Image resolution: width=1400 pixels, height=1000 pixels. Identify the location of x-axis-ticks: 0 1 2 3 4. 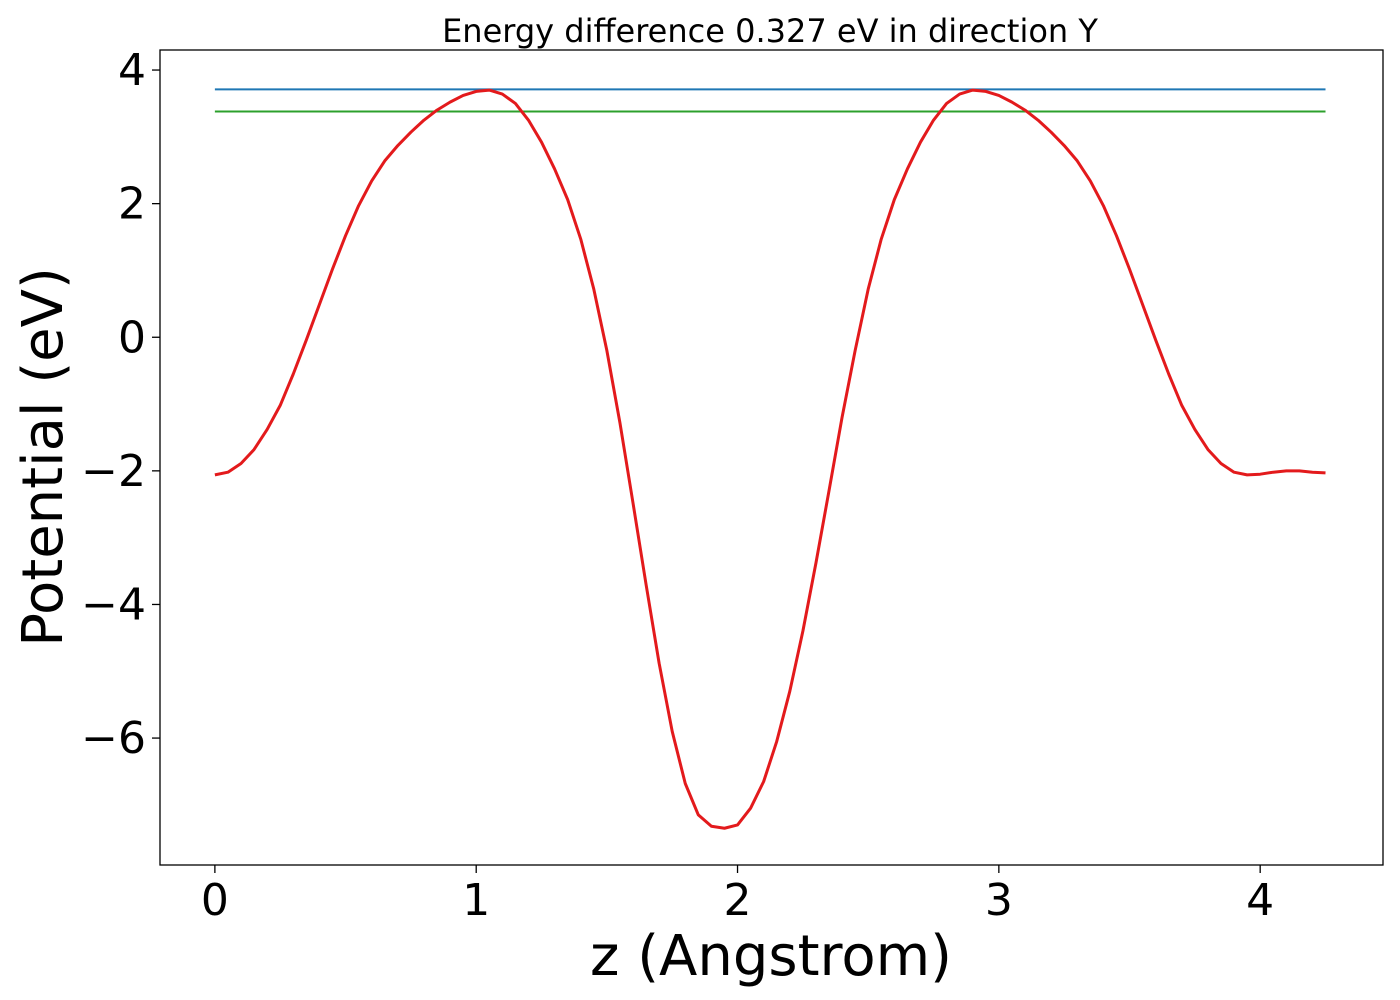
(737, 895).